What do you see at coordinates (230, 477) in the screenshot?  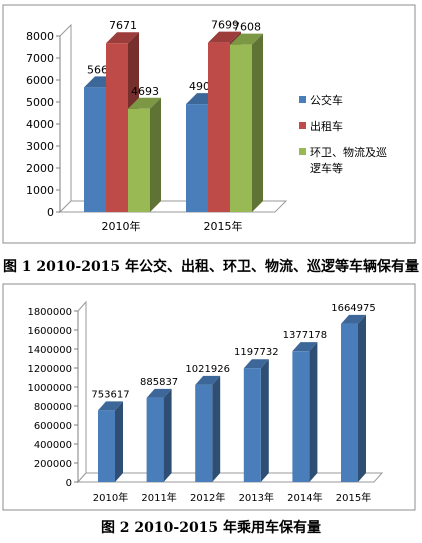 I see `floor` at bounding box center [230, 477].